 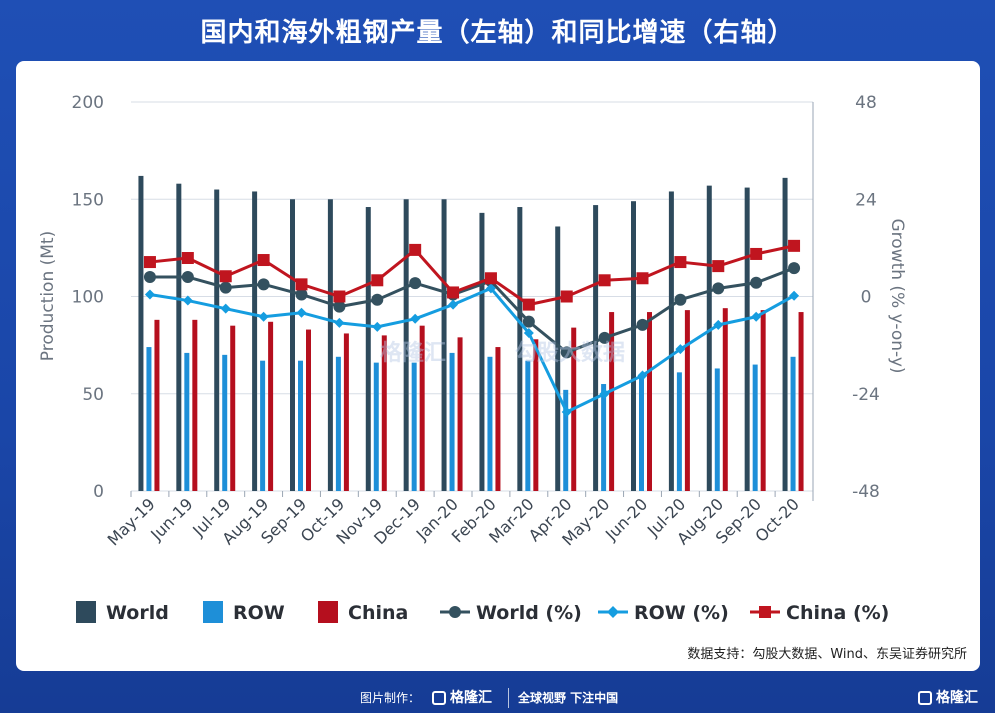 What do you see at coordinates (88, 298) in the screenshot?
I see `y-tick-label: 100` at bounding box center [88, 298].